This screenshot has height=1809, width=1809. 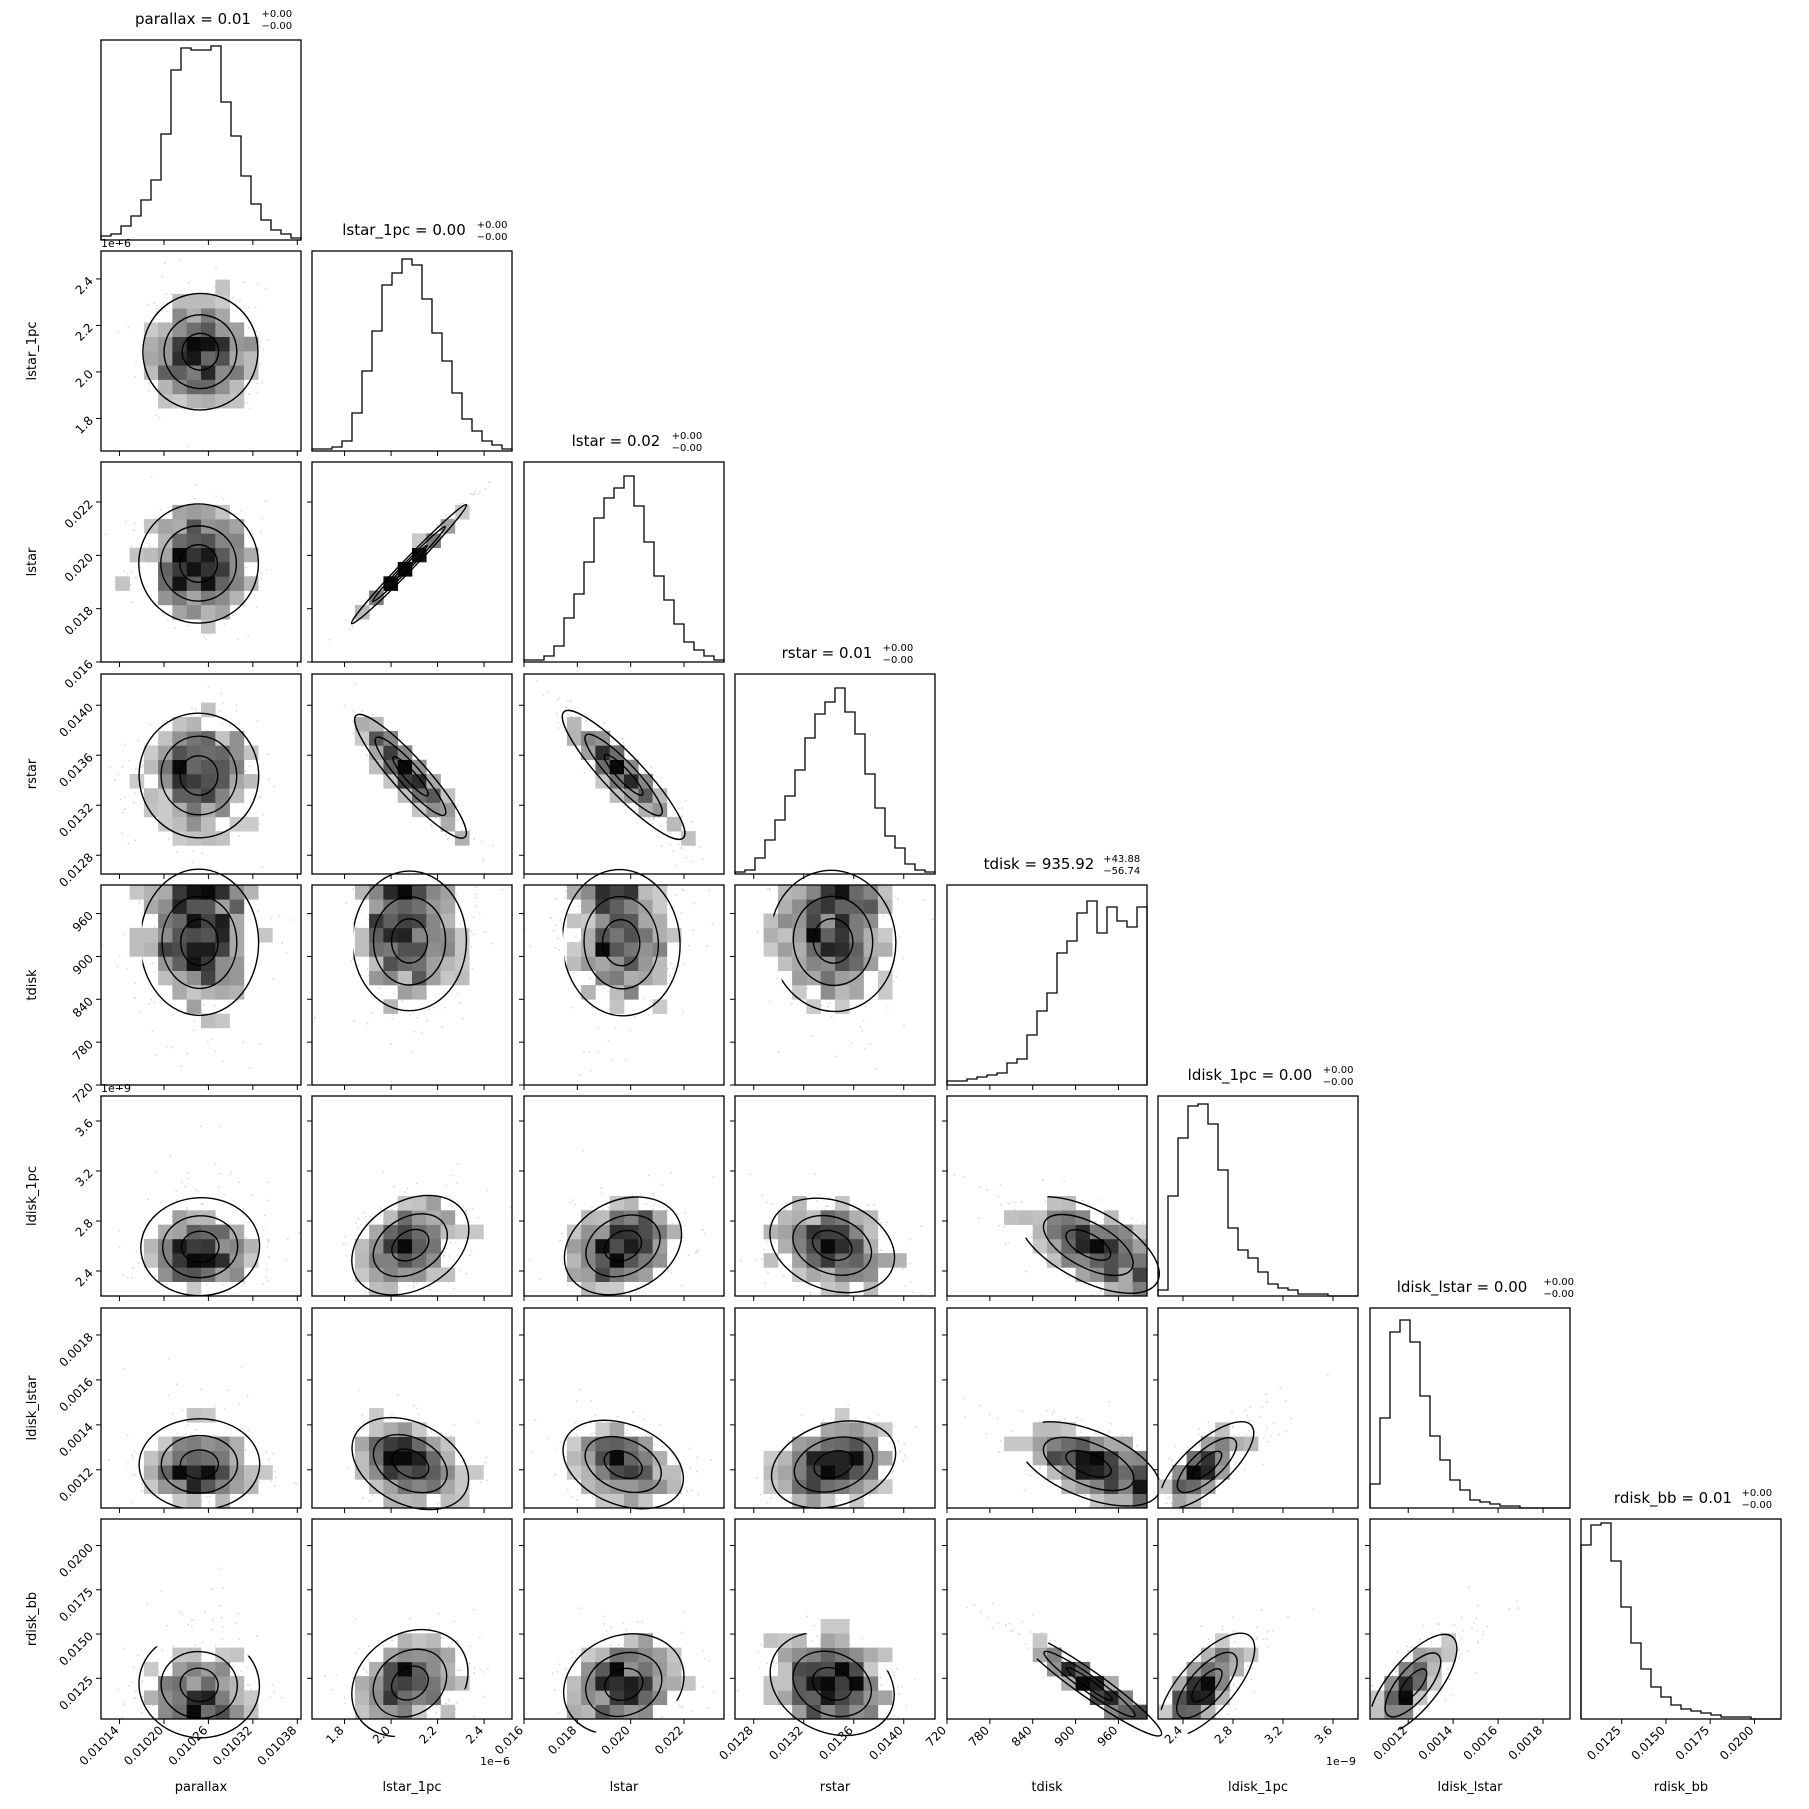 I want to click on title-sup-rstar: +0.00, so click(x=898, y=648).